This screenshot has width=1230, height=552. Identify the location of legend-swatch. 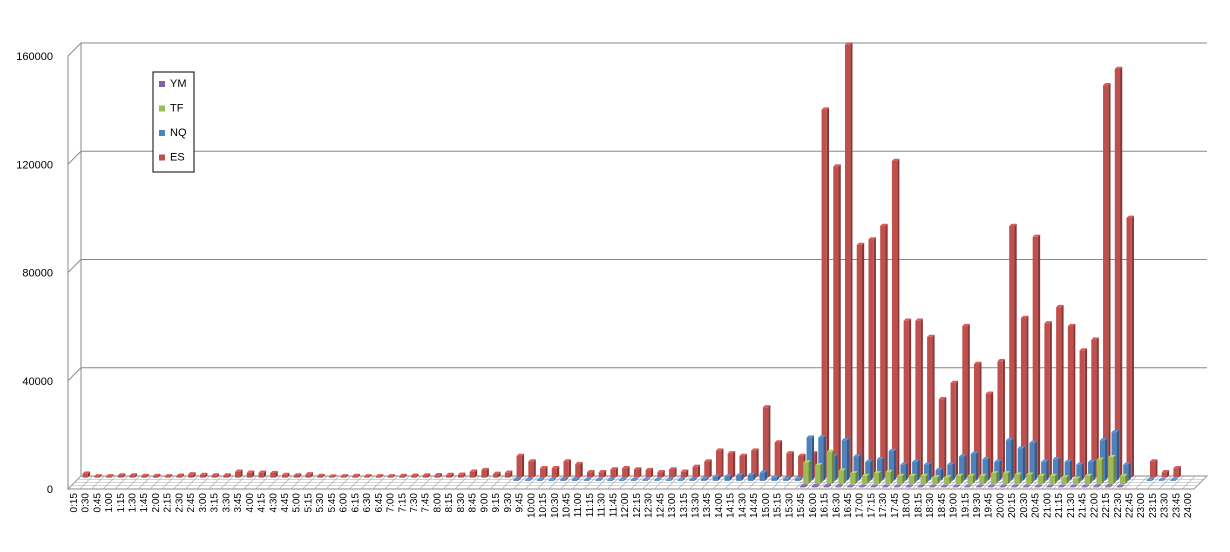
(162, 133).